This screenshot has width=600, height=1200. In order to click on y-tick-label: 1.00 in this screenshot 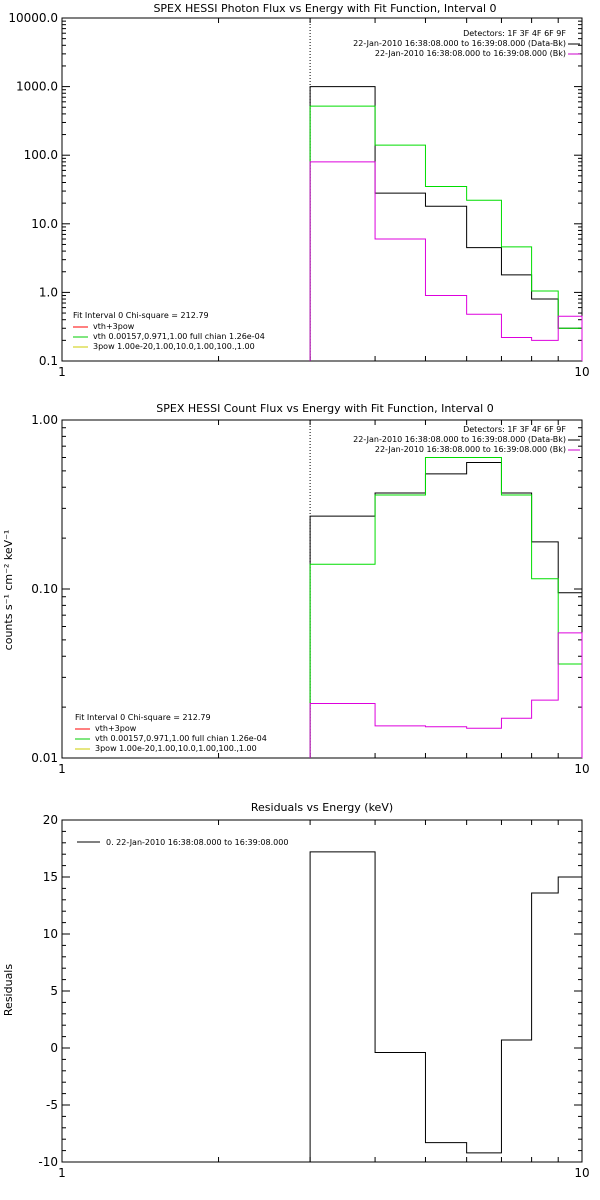, I will do `click(44, 420)`.